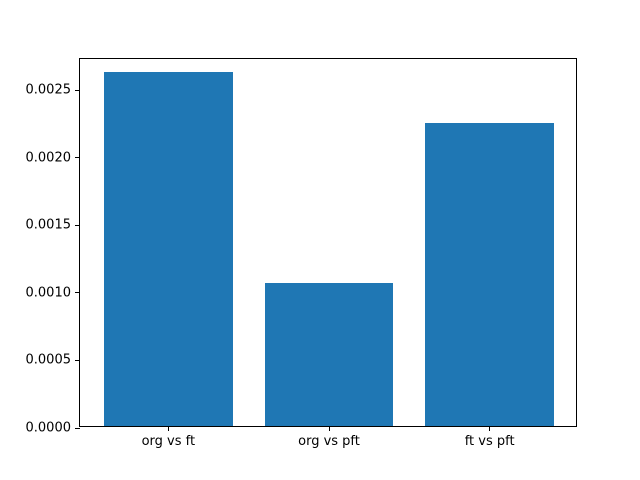 The height and width of the screenshot is (480, 640). Describe the element at coordinates (168, 441) in the screenshot. I see `x-tick-label: org vs ft` at that location.